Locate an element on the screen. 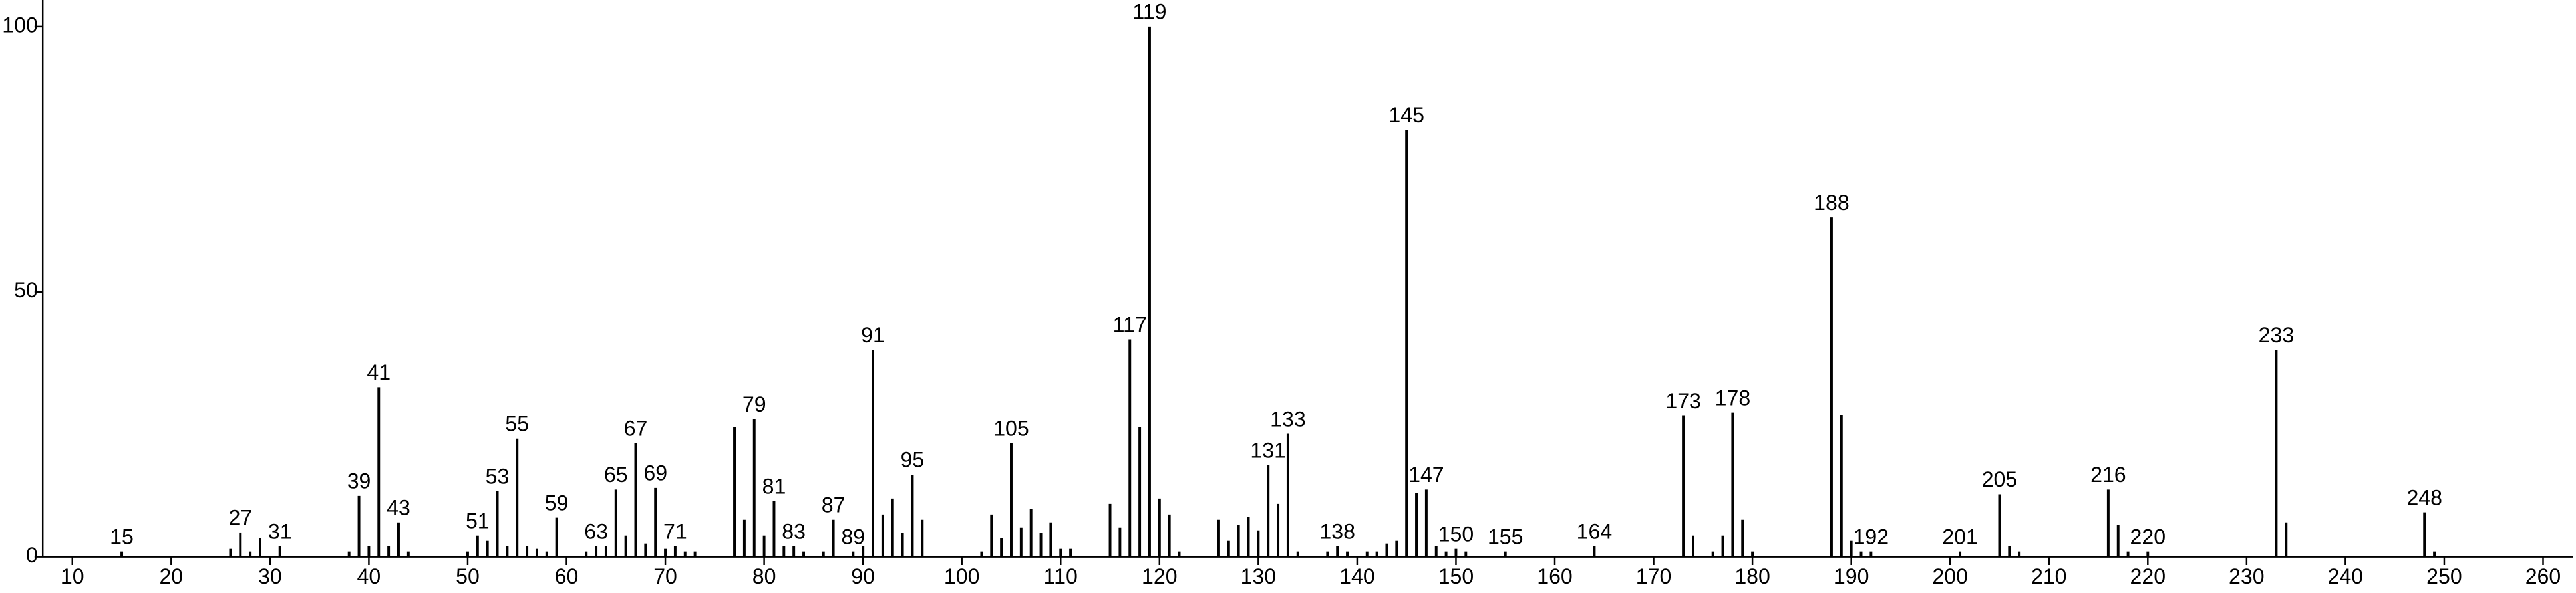 Image resolution: width=2576 pixels, height=593 pixels. x-tick-label: 90 is located at coordinates (863, 576).